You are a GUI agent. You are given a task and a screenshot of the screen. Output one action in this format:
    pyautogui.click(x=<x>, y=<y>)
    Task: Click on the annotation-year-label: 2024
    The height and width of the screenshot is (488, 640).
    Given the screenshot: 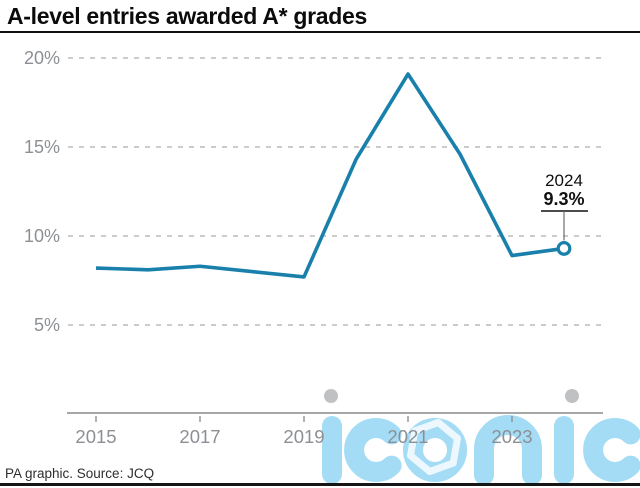 What is the action you would take?
    pyautogui.click(x=564, y=180)
    